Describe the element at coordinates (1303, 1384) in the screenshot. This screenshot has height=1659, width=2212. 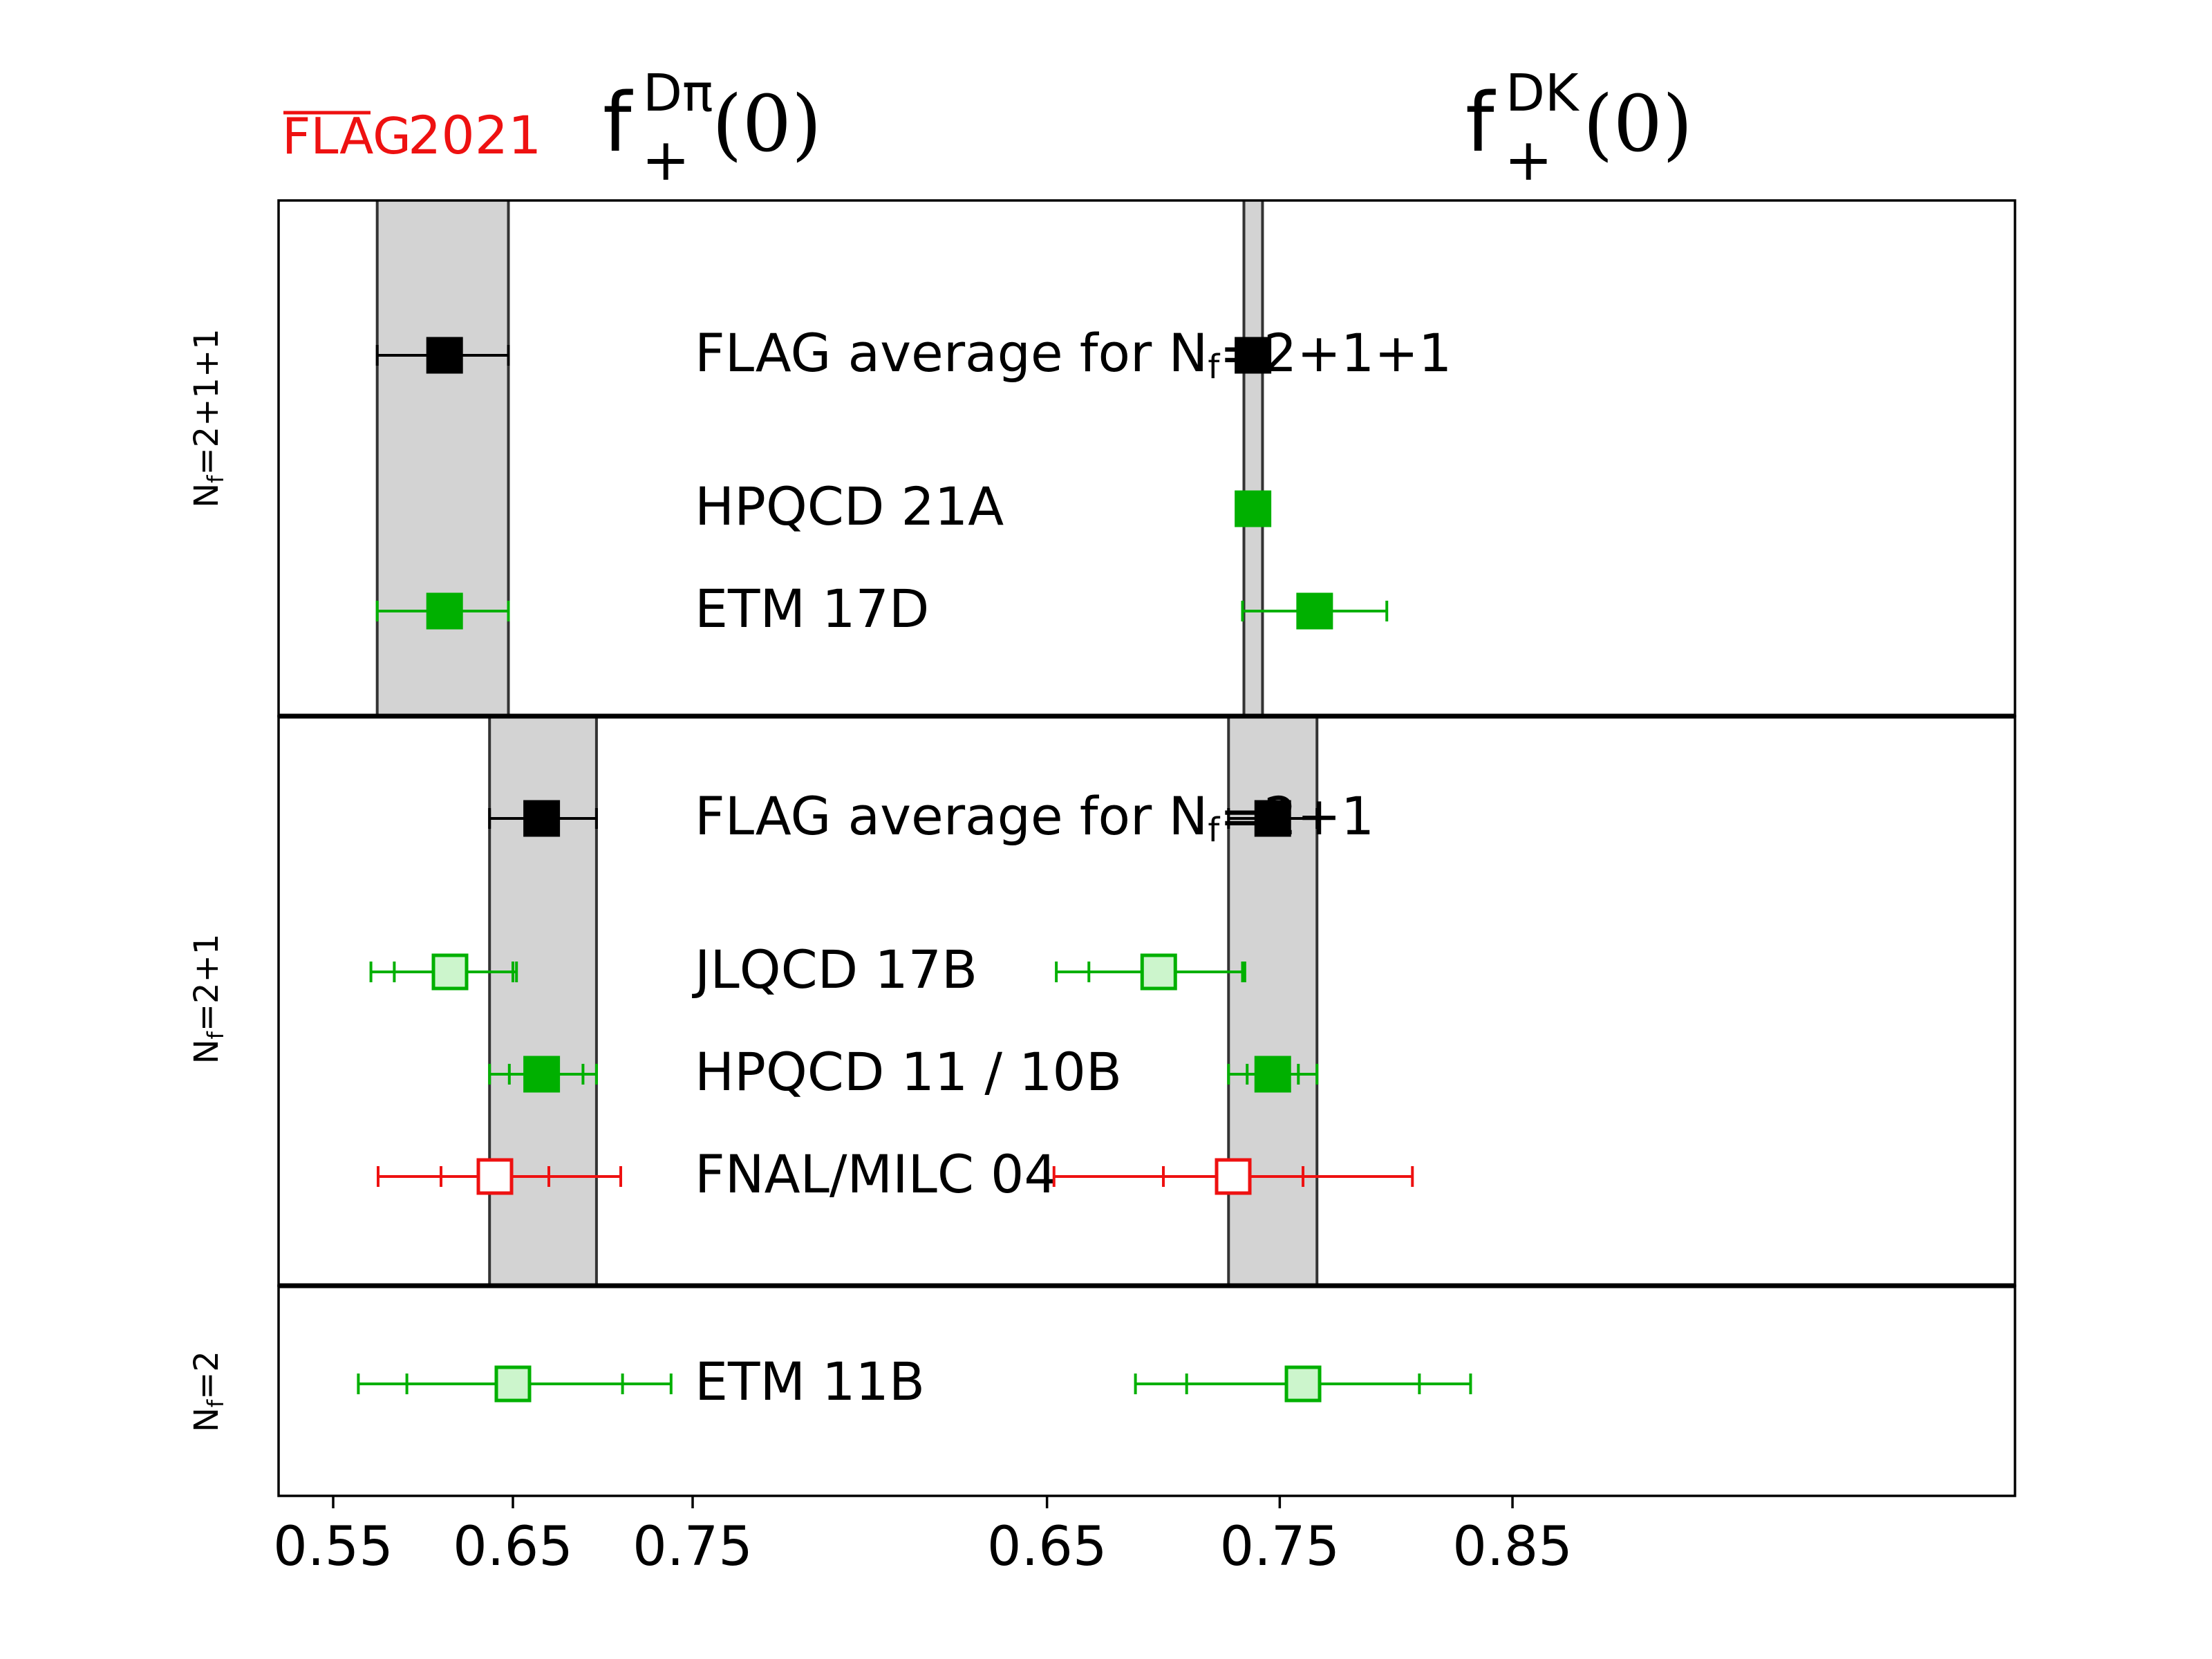
I see `point-dk-g2-r0-marker` at that location.